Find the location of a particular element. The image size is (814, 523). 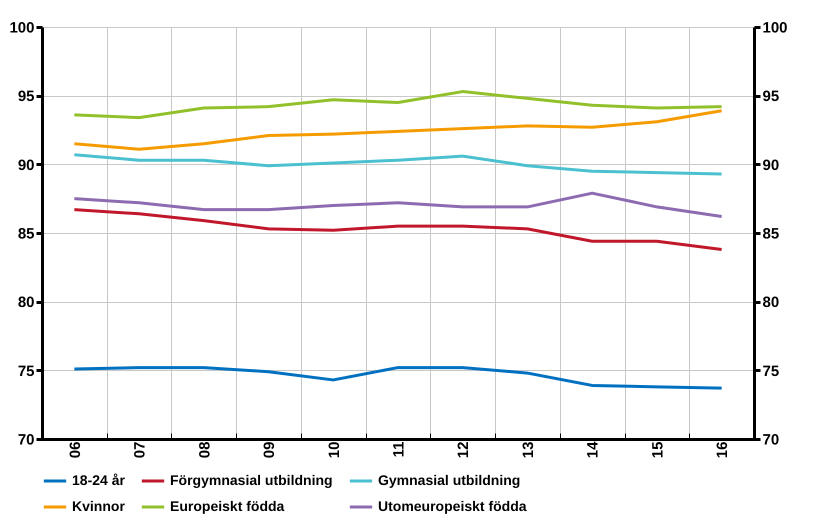

legend-label: Förgymnasial utbildning is located at coordinates (251, 480).